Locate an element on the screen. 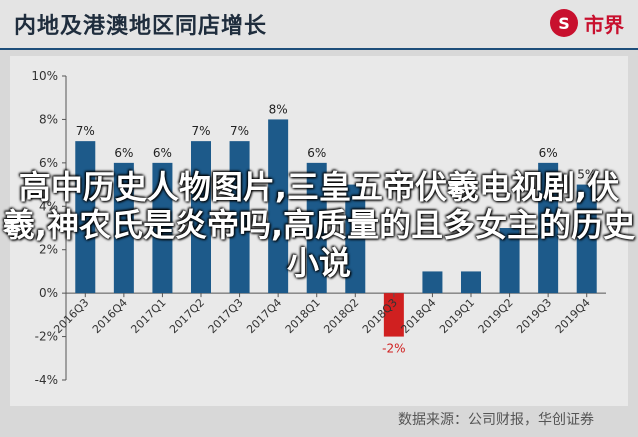  x-tick-label: 2018Q4 is located at coordinates (418, 316).